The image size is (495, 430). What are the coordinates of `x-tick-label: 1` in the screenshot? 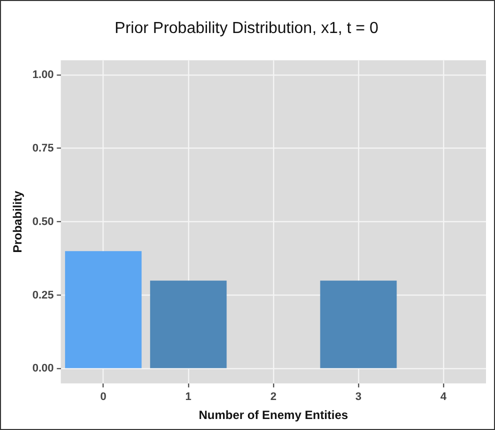 It's located at (188, 397).